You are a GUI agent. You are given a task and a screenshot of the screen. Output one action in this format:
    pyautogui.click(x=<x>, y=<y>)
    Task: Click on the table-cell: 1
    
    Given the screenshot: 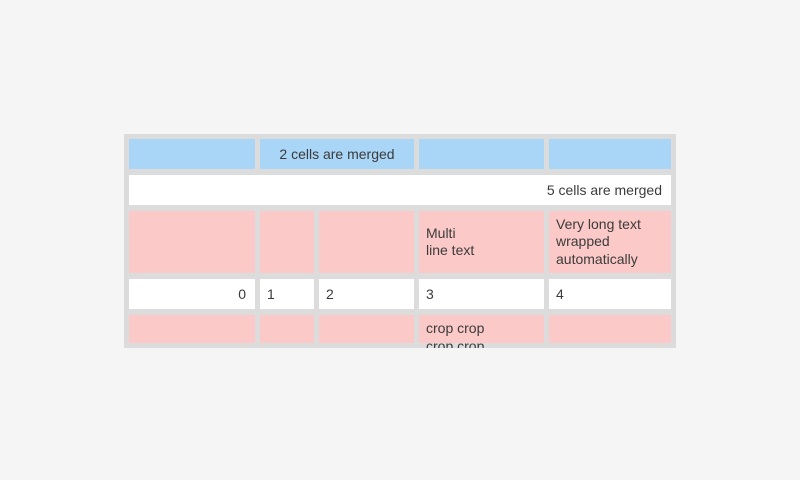 What is the action you would take?
    pyautogui.click(x=287, y=294)
    